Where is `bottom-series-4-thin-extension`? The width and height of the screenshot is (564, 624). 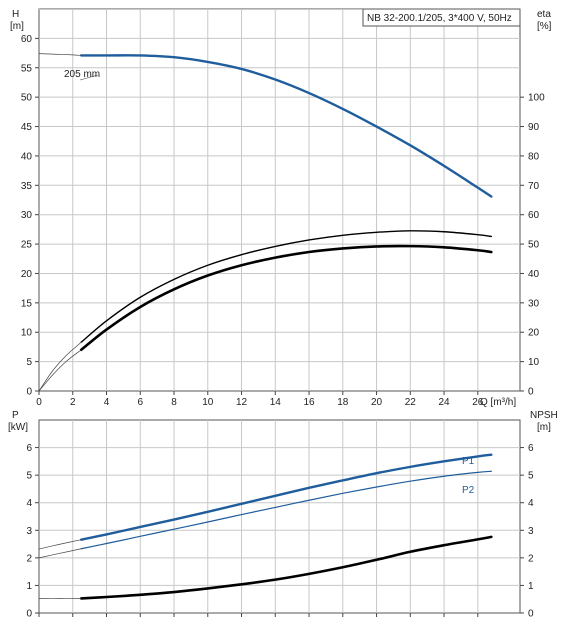 bottom-series-4-thin-extension is located at coordinates (60, 553).